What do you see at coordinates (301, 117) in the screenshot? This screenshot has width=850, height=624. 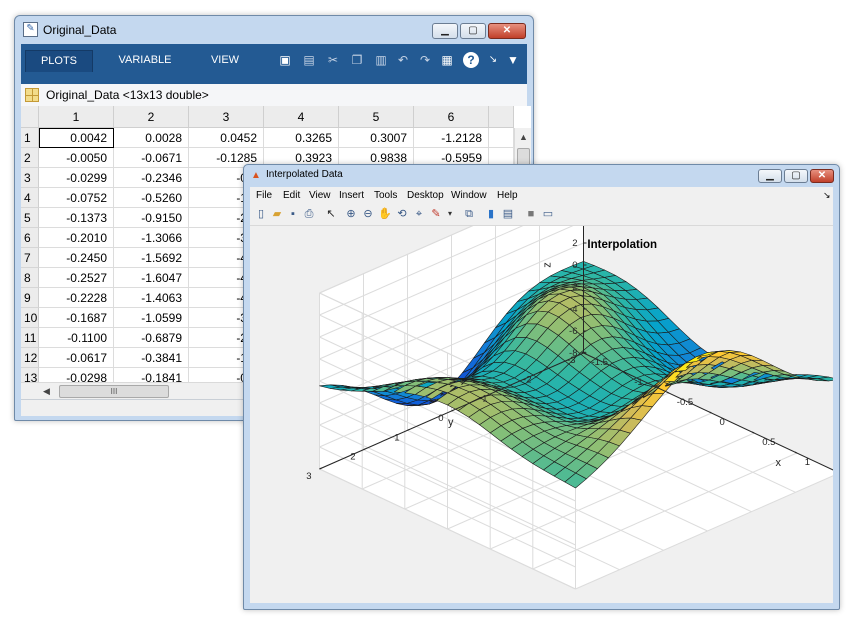 I see `column-header: 4` at bounding box center [301, 117].